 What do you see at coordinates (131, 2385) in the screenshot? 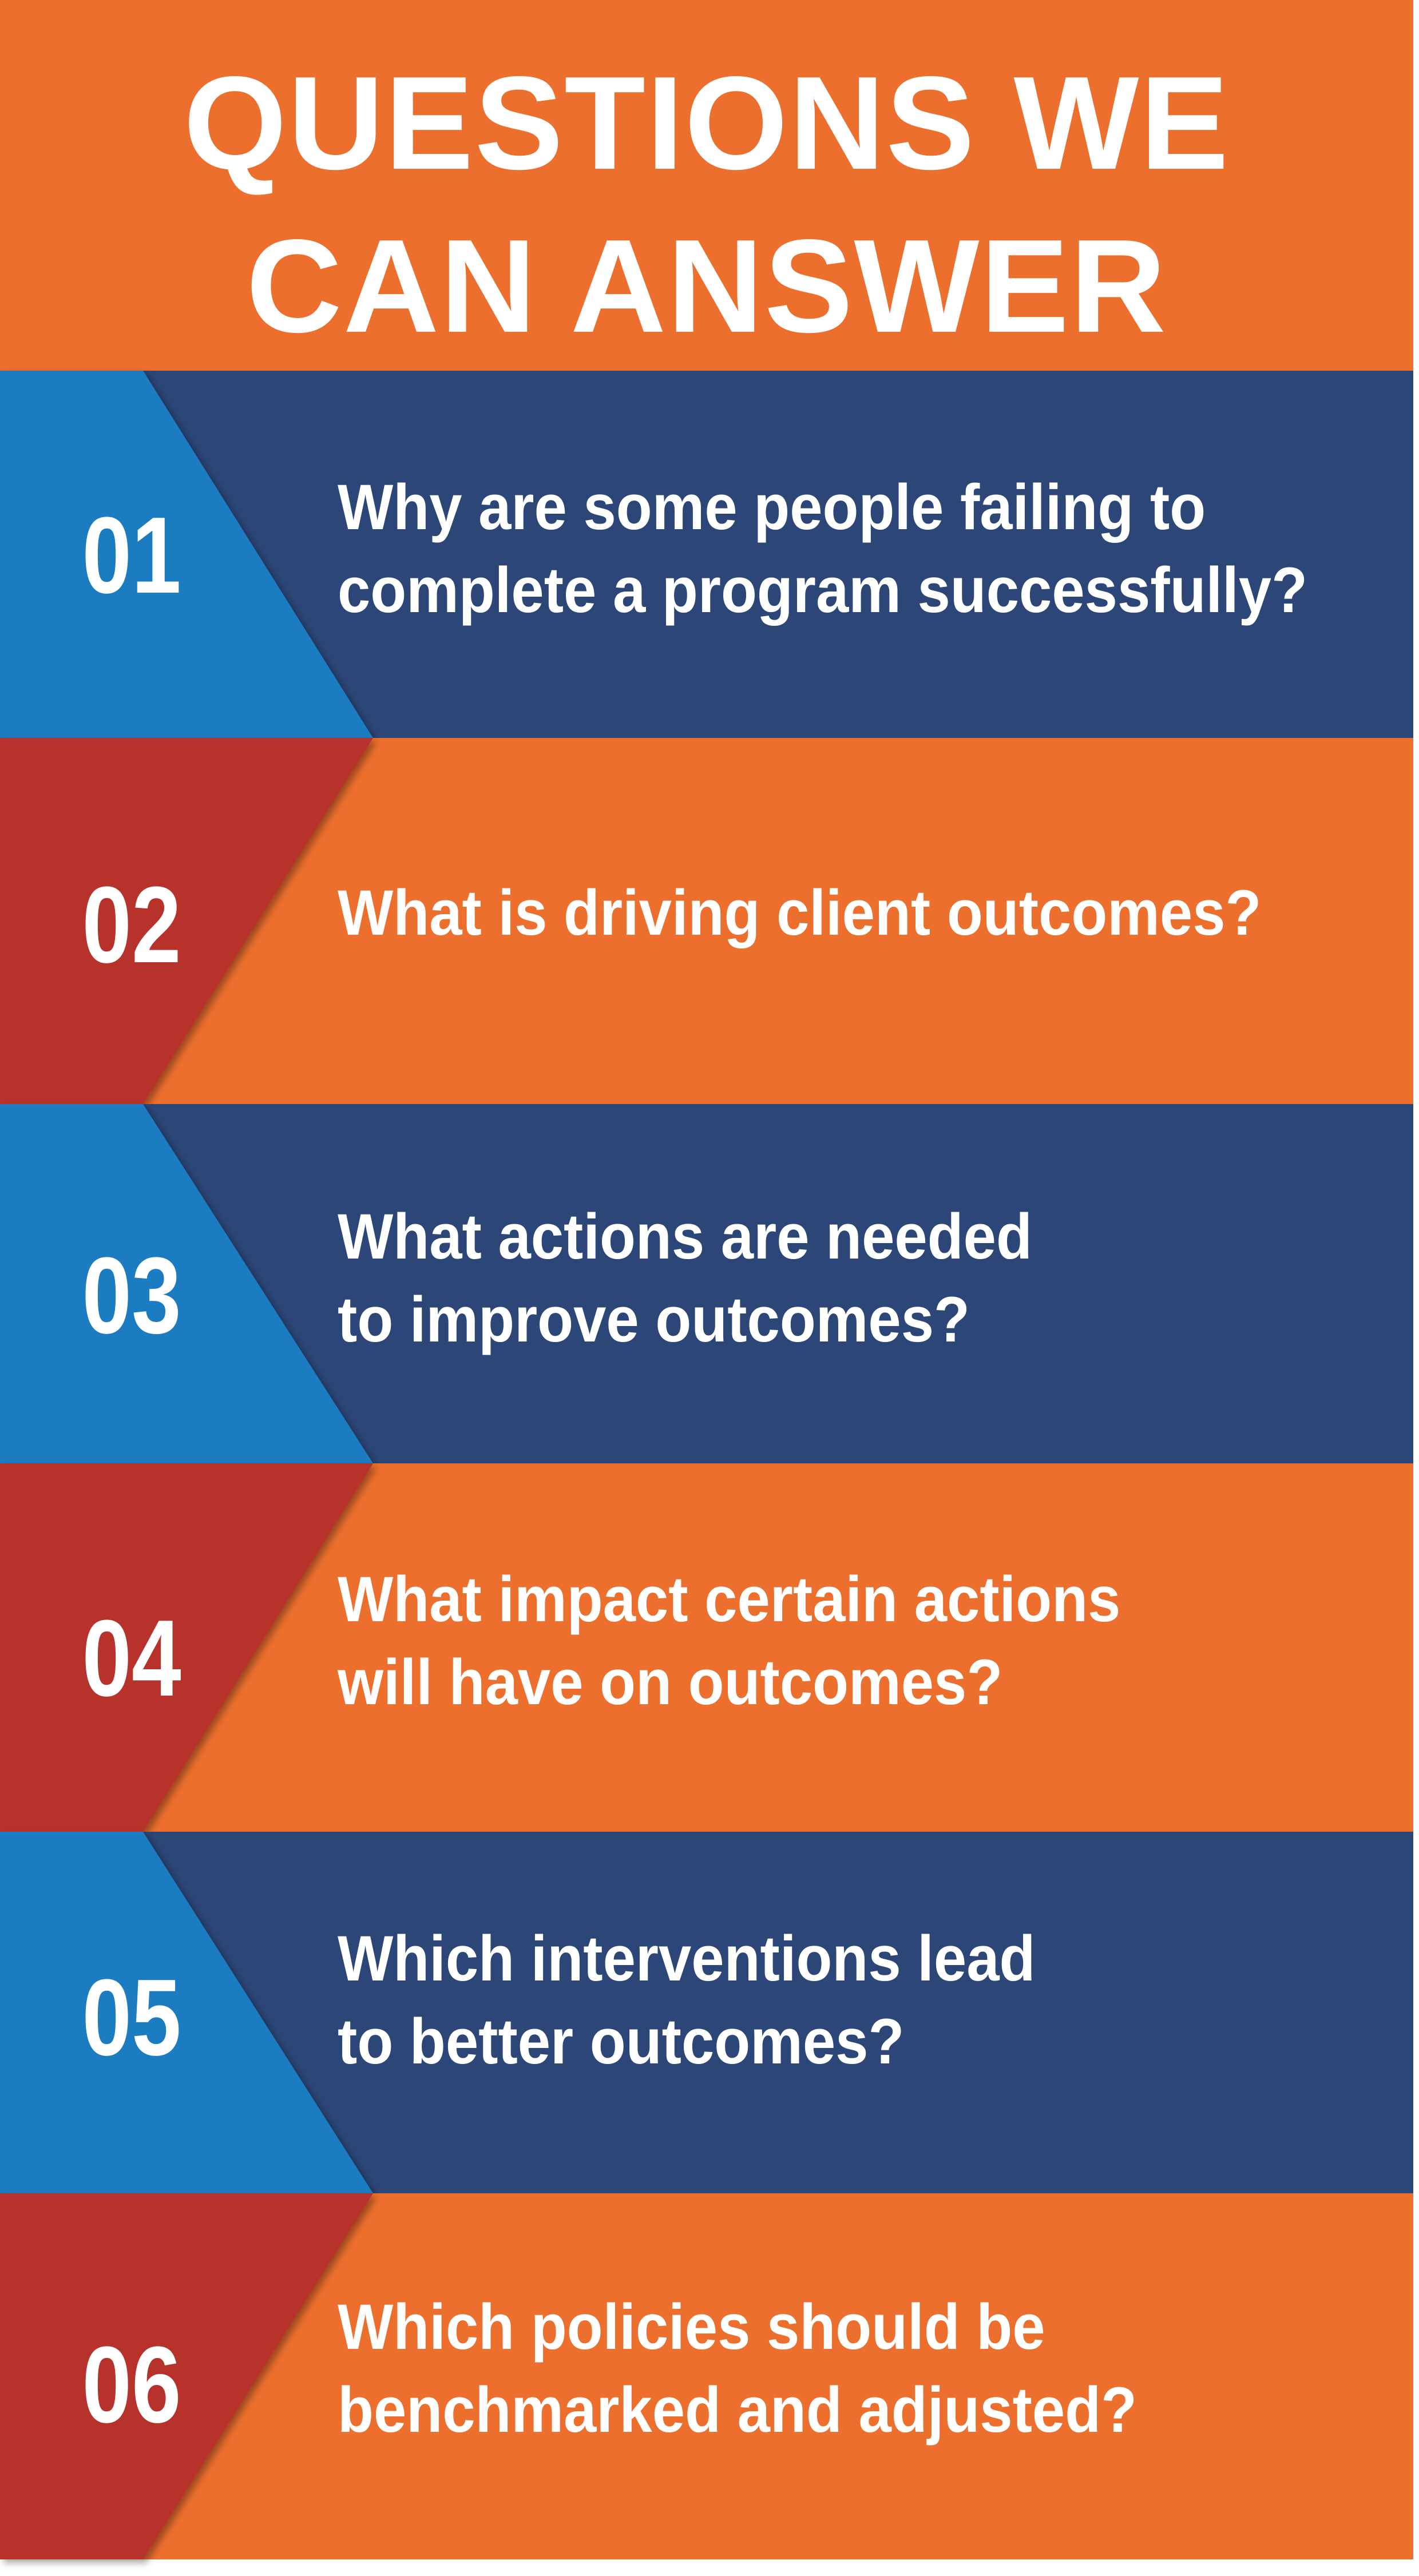
I see `question-number: 06` at bounding box center [131, 2385].